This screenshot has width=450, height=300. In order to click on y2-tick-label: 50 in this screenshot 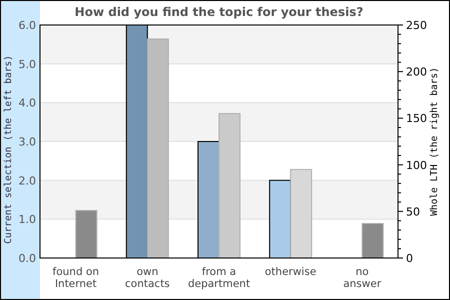, I will do `click(413, 211)`.